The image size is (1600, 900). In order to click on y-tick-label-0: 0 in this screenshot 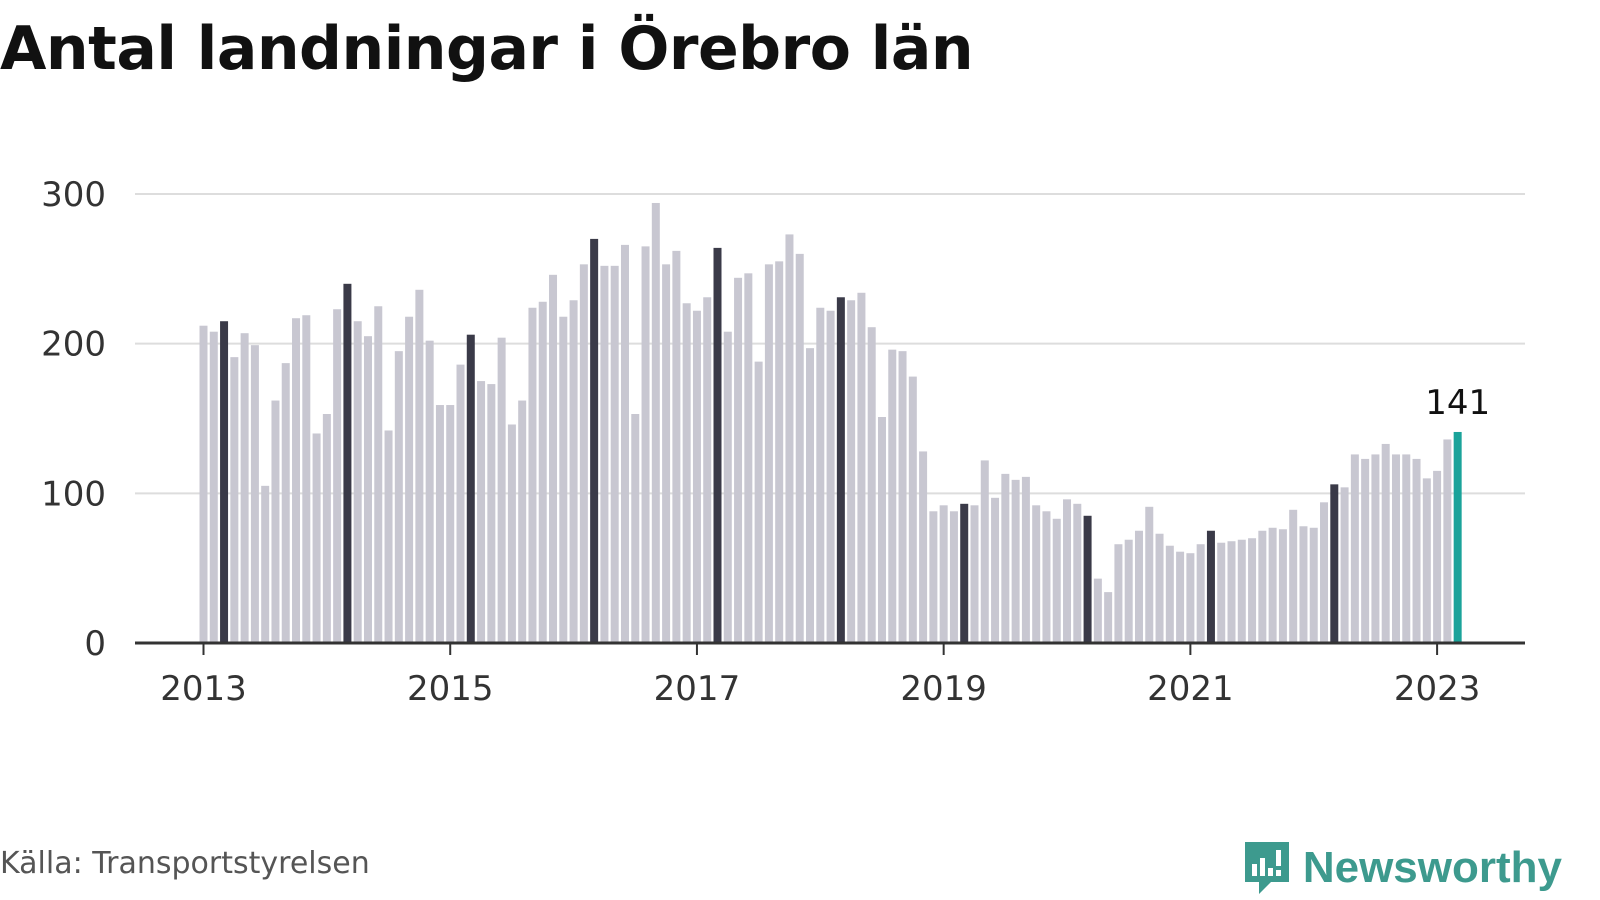, I will do `click(95, 644)`.